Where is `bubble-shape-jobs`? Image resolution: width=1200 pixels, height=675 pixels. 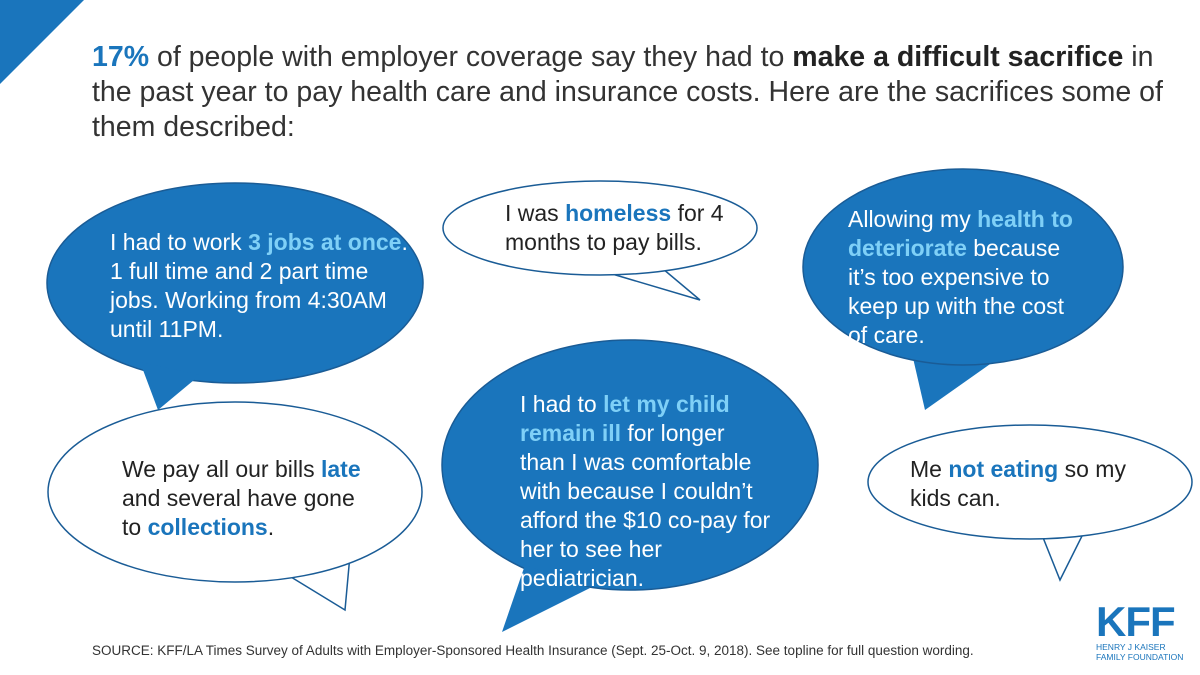 bubble-shape-jobs is located at coordinates (235, 296).